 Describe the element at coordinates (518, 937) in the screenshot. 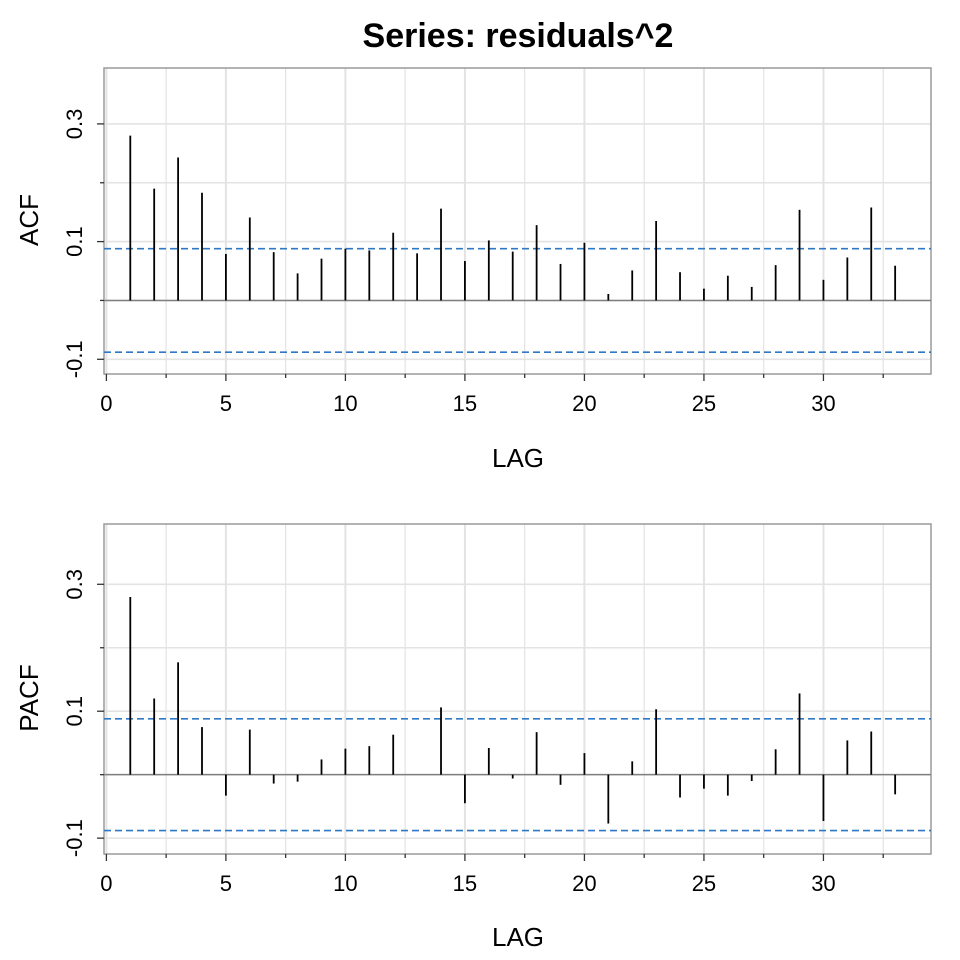

I see `pacf-x-axis-label: LAG` at that location.